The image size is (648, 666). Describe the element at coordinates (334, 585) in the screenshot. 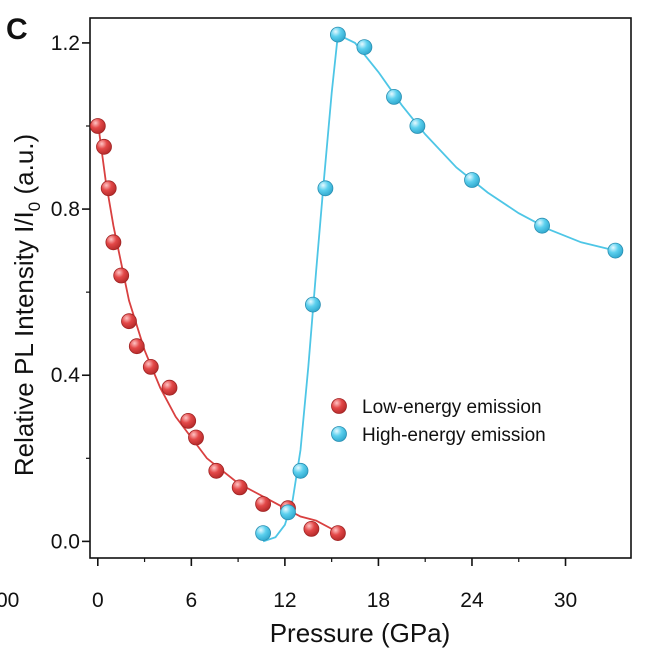

I see `x-axis: 0 6 12 18 24 30` at that location.